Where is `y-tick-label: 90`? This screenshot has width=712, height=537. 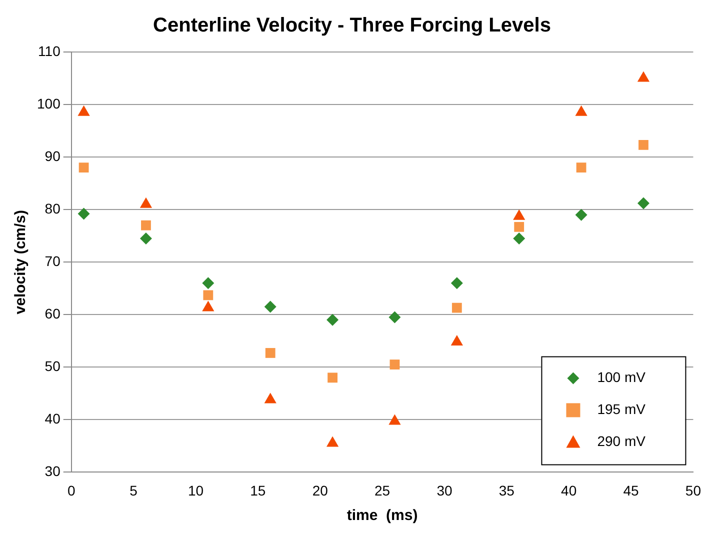 y-tick-label: 90 is located at coordinates (52, 156).